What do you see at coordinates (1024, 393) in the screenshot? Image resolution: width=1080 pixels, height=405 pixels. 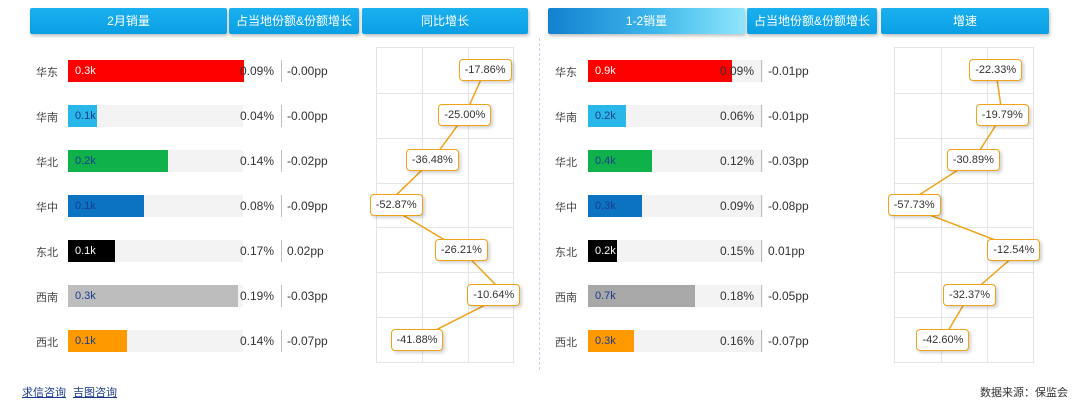 I see `data-source: 数据来源：保监会` at bounding box center [1024, 393].